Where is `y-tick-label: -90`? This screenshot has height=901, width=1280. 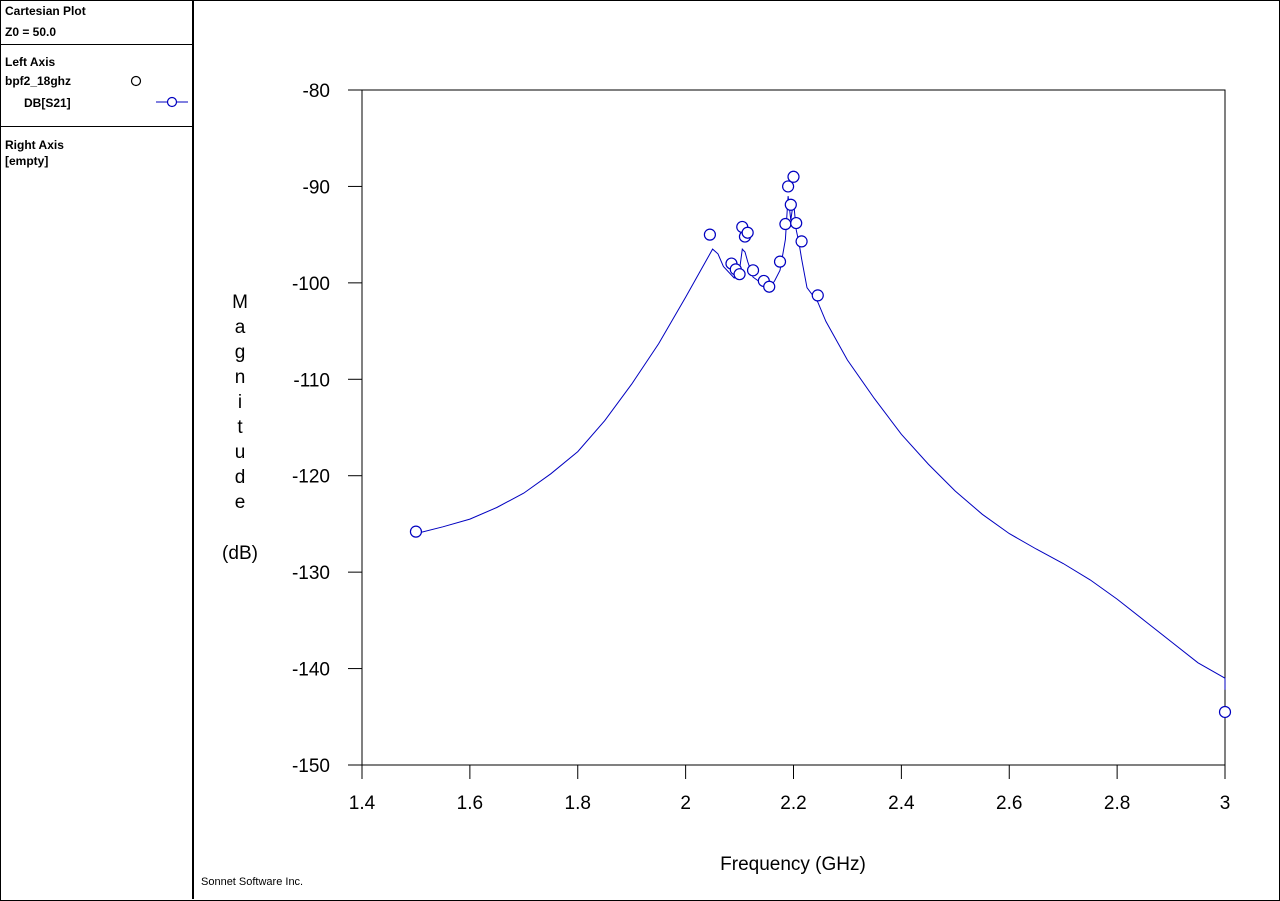
y-tick-label: -90 is located at coordinates (316, 187).